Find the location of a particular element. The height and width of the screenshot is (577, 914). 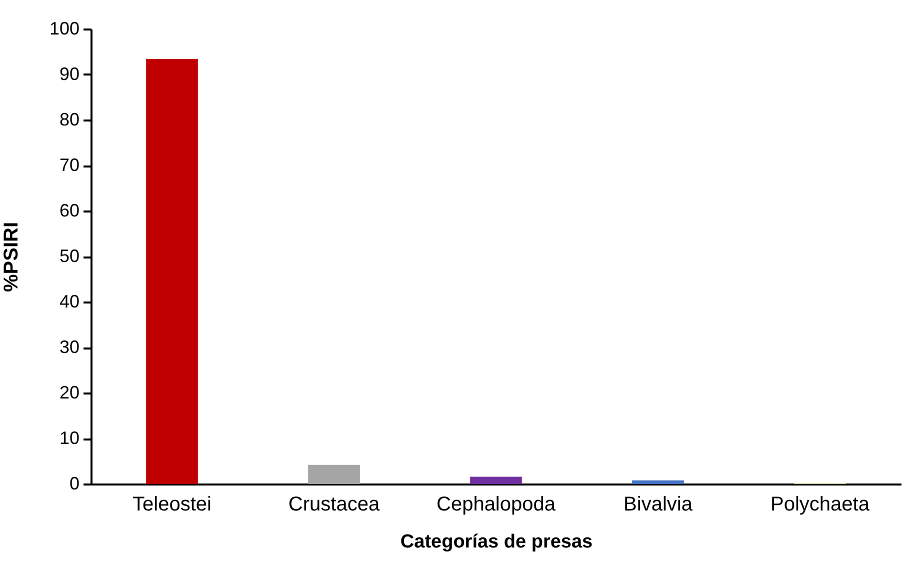

y-tick-label: 90 is located at coordinates (69, 74).